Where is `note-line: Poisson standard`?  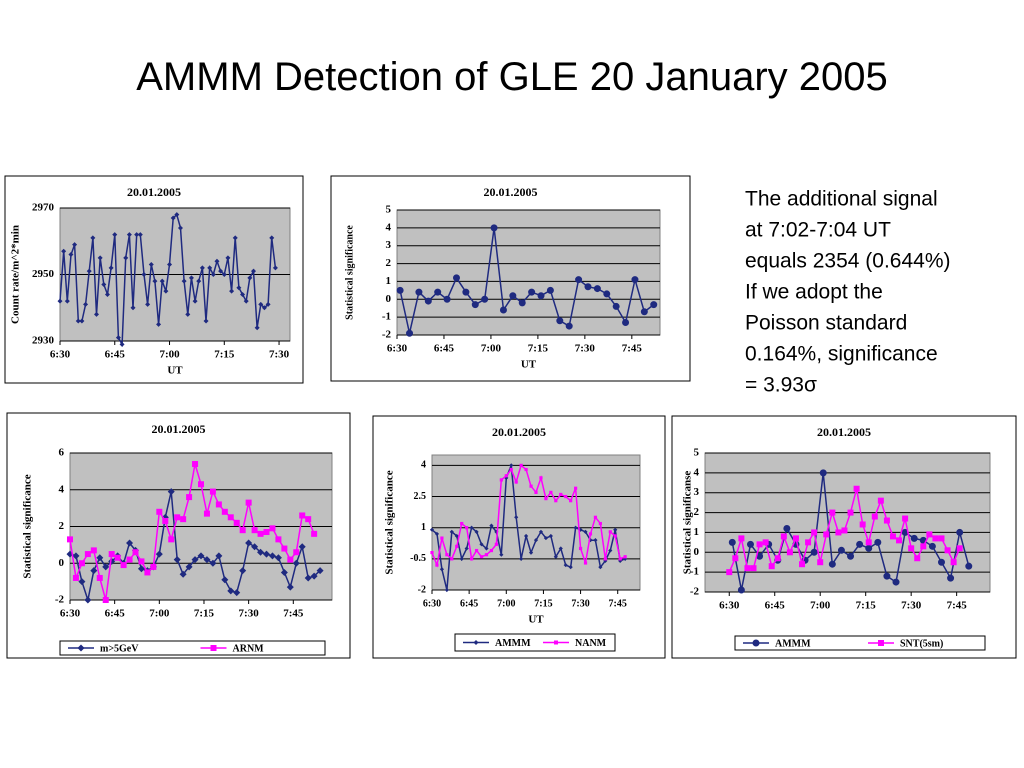 note-line: Poisson standard is located at coordinates (826, 323).